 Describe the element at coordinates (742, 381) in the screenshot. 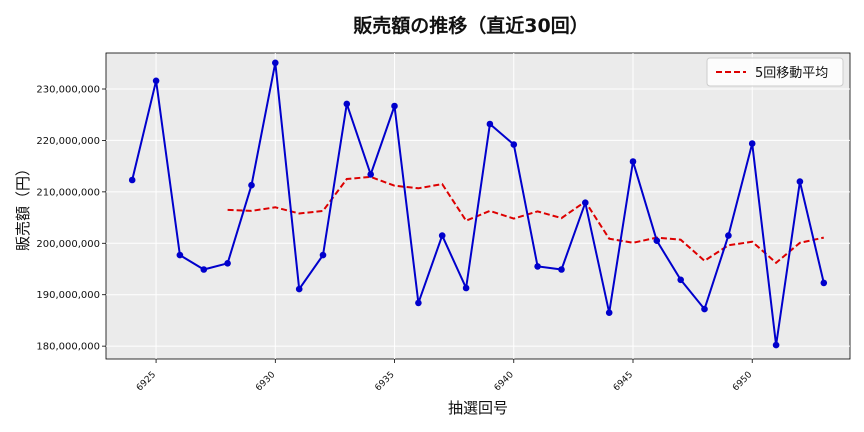

I see `x-tick-label: 6950` at that location.